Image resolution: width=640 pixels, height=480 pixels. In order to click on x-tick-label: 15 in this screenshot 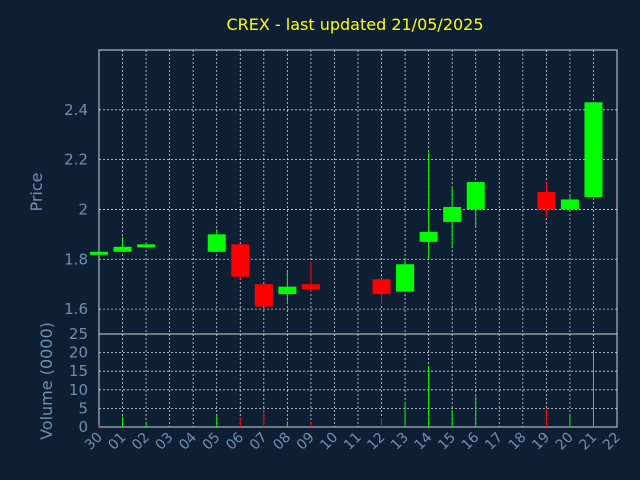, I will do `click(447, 442)`.